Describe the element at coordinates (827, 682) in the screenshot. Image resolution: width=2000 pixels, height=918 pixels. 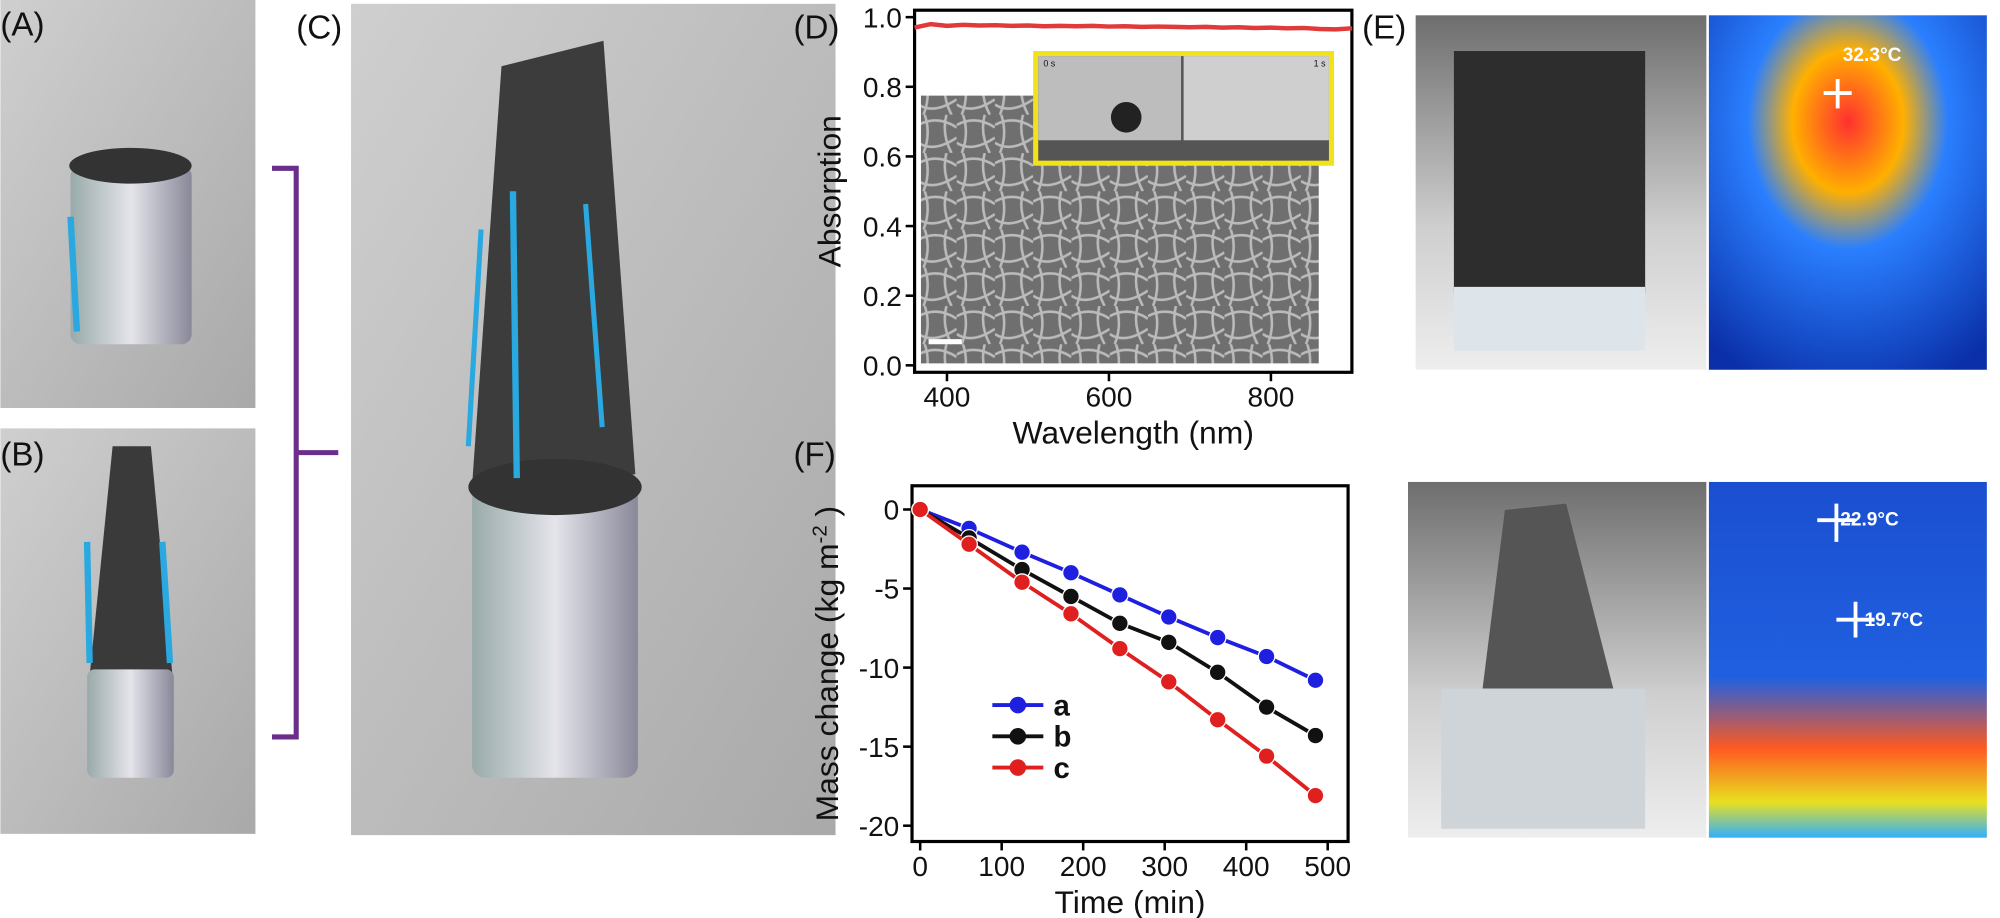
I see `y-axis-label-text: Mass change (kg m` at that location.